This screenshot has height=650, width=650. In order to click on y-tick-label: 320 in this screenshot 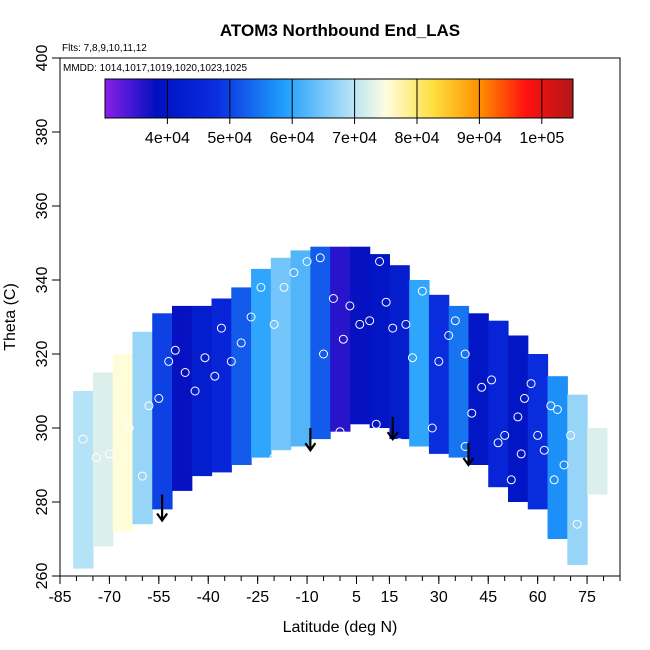, I will do `click(42, 354)`.